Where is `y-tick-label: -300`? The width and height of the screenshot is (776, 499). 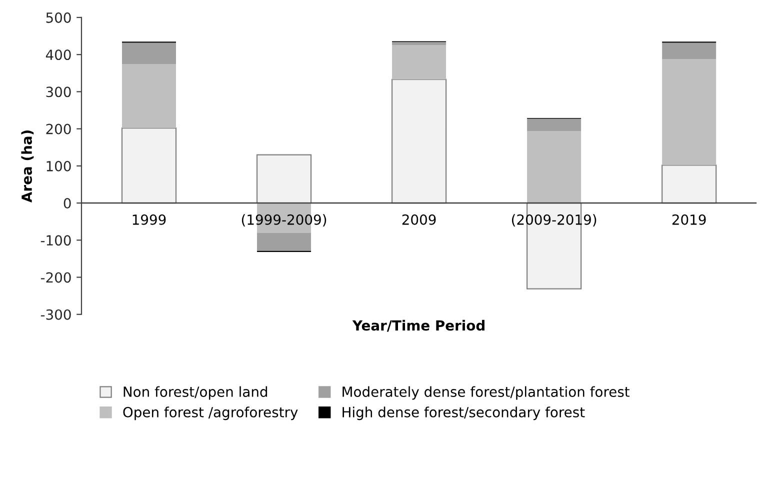 y-tick-label: -300 is located at coordinates (55, 314).